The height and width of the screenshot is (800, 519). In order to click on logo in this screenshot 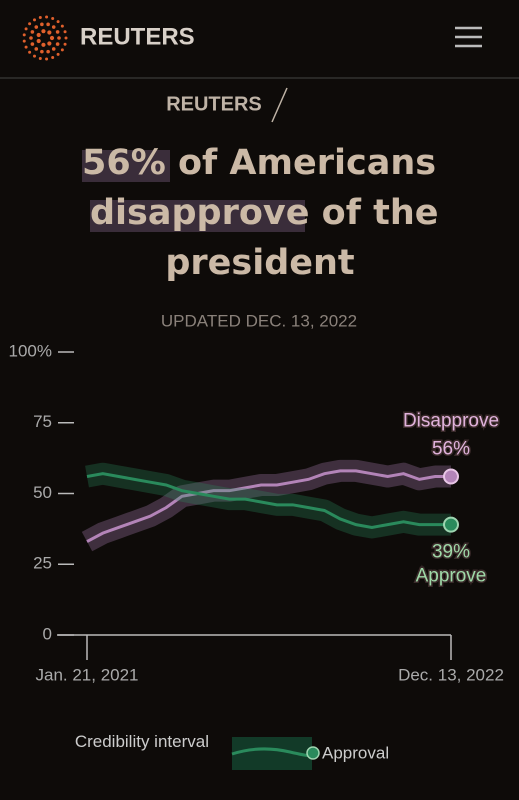, I will do `click(45, 38)`.